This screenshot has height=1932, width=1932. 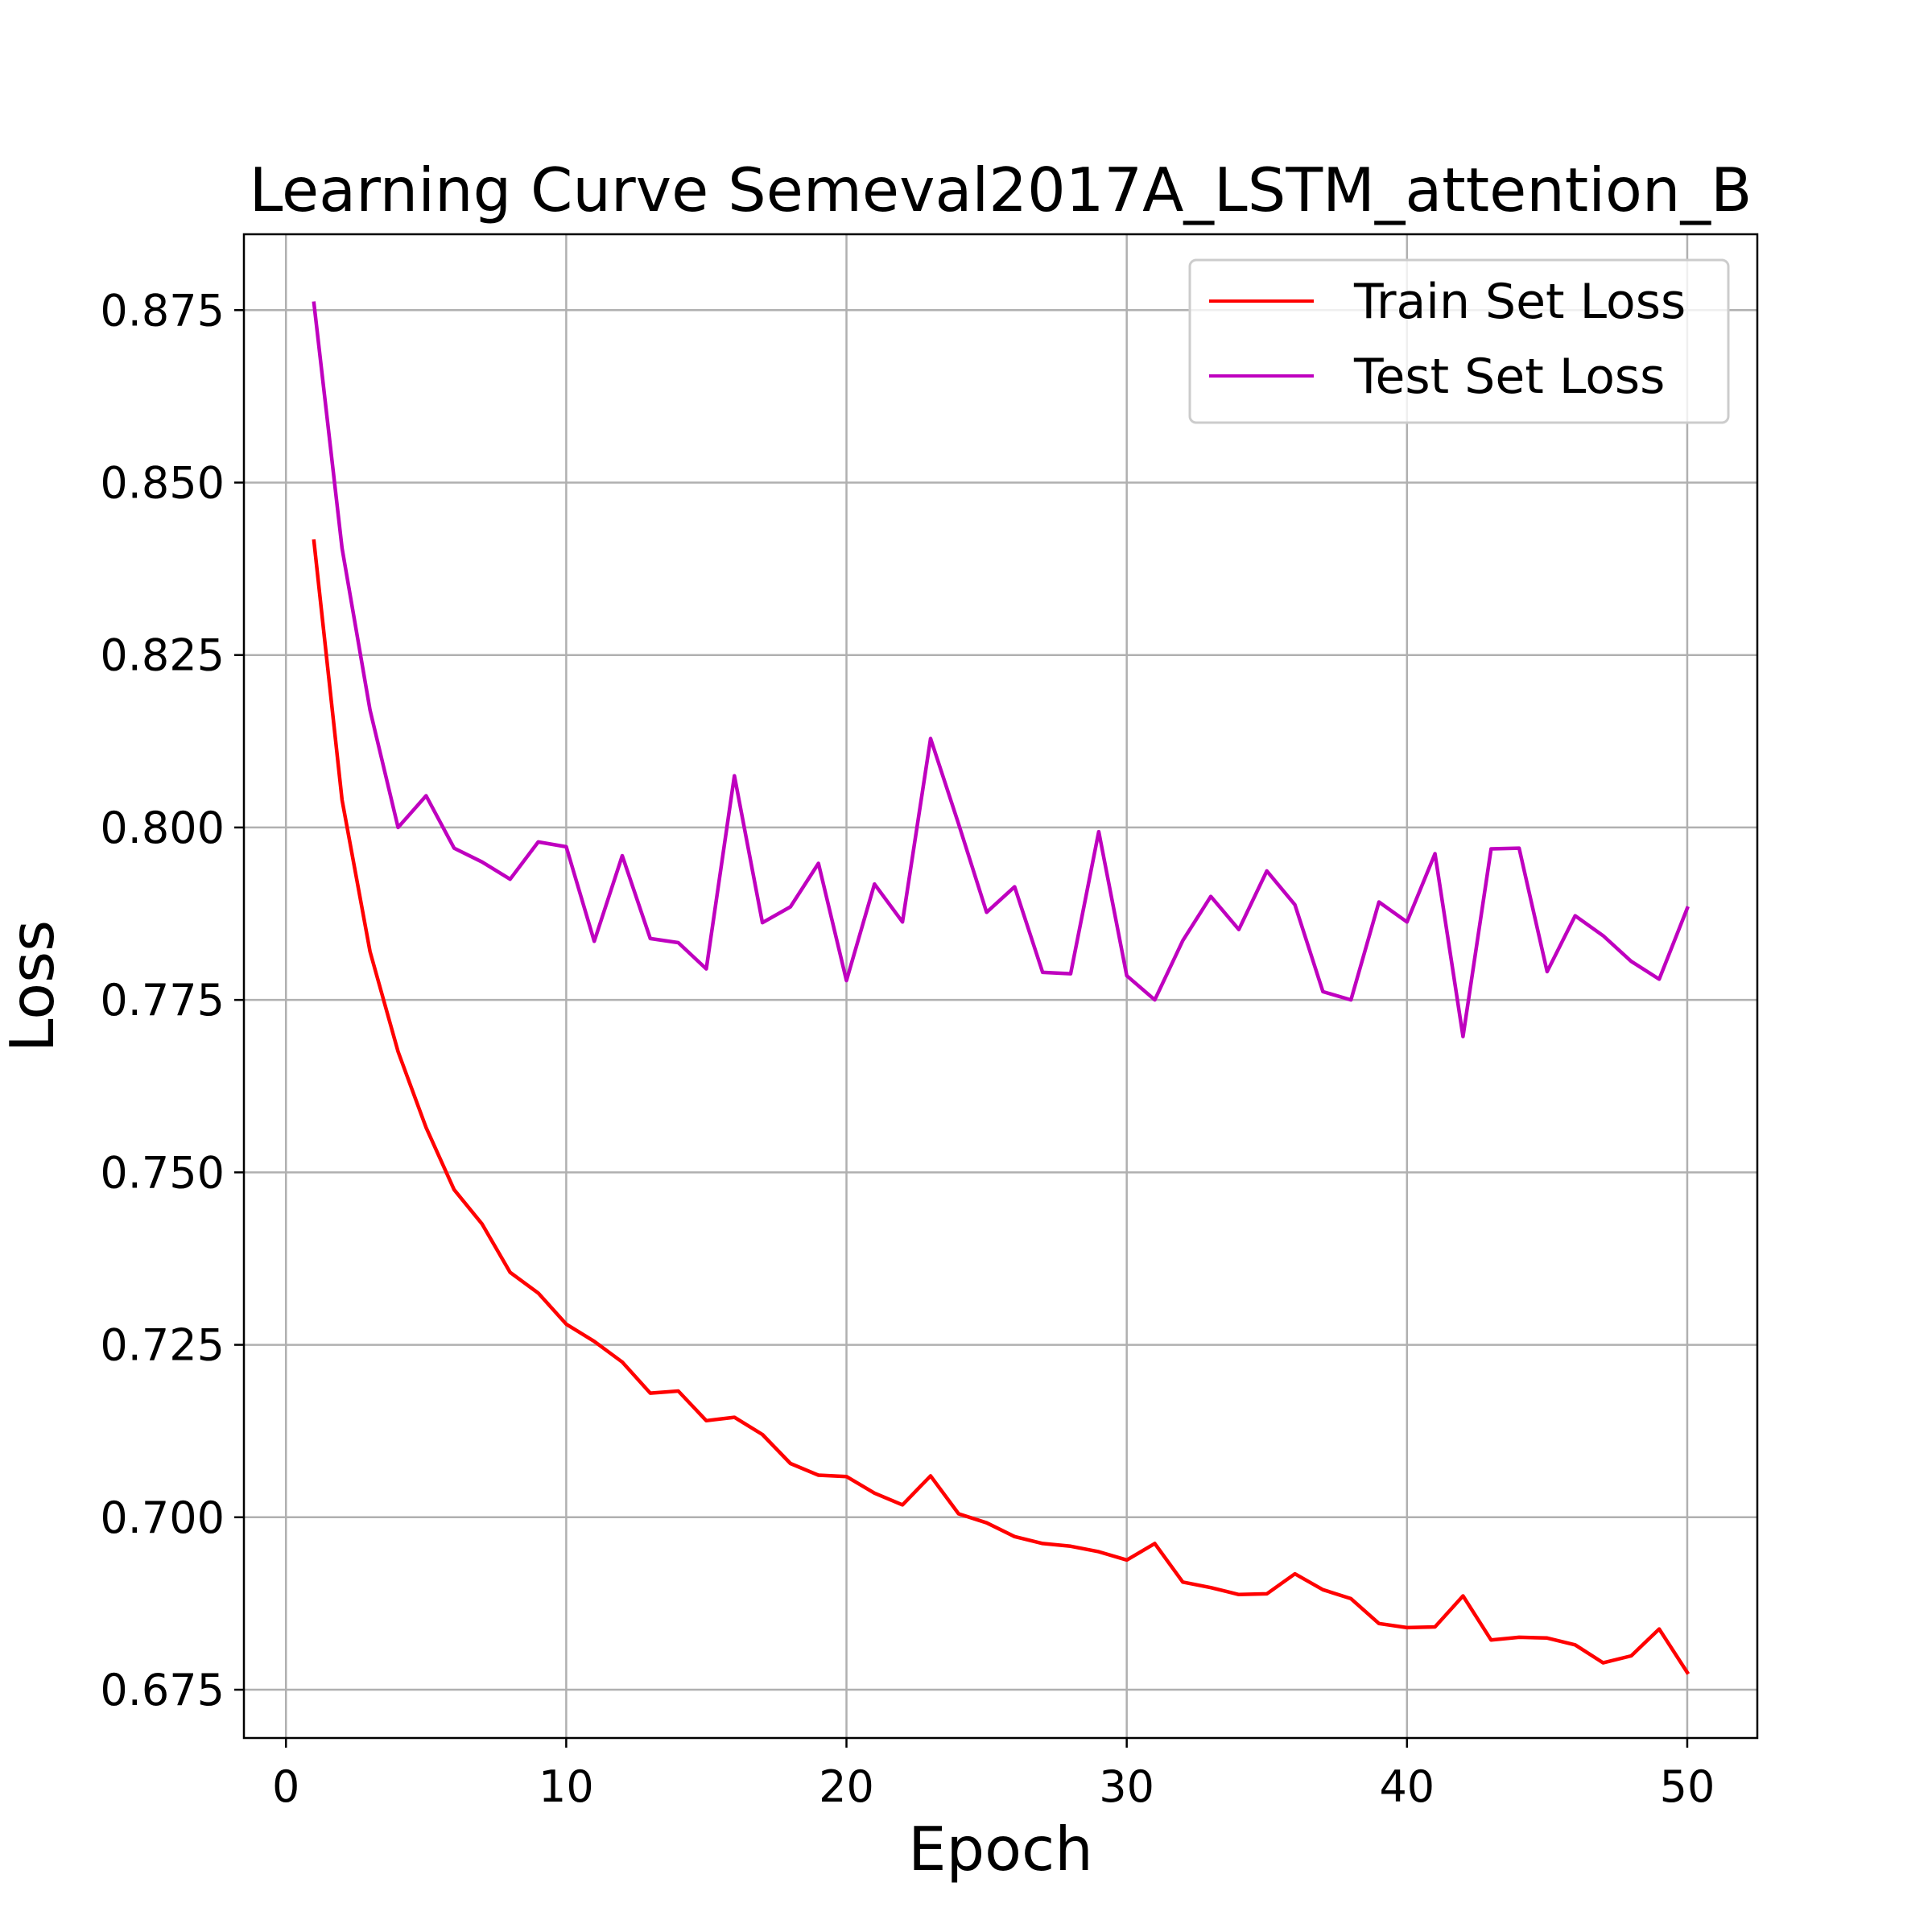 I want to click on x-tick-label: 50, so click(x=1688, y=1786).